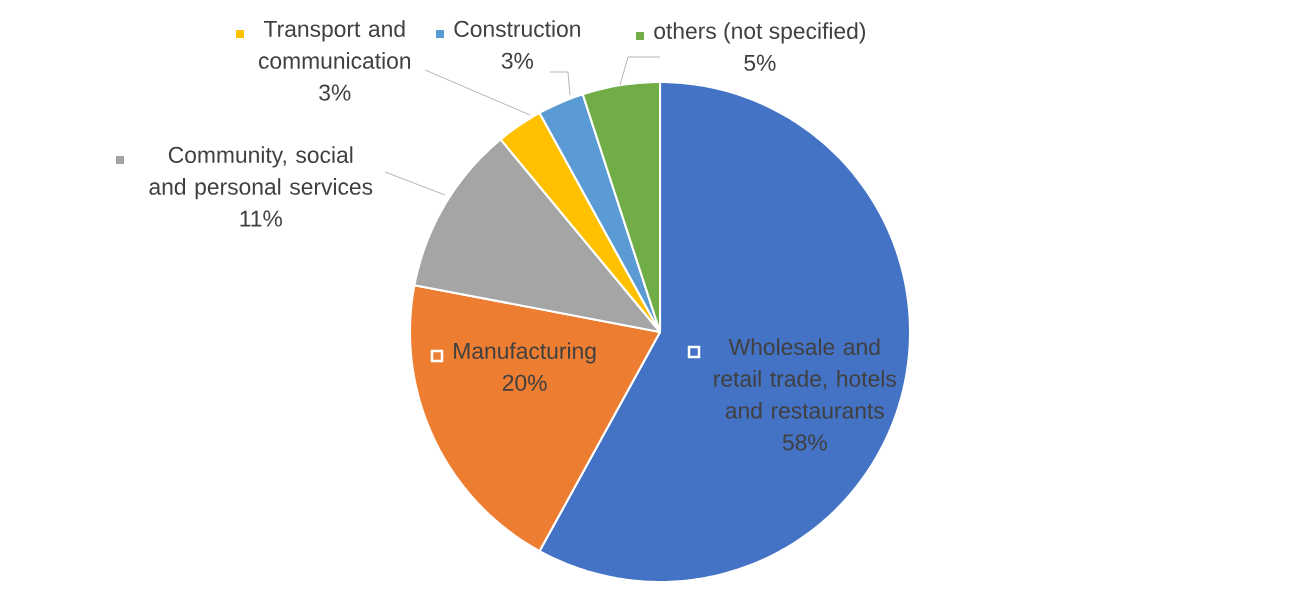 This screenshot has width=1300, height=590. I want to click on legend-label: Community, social and personal services, so click(261, 173).